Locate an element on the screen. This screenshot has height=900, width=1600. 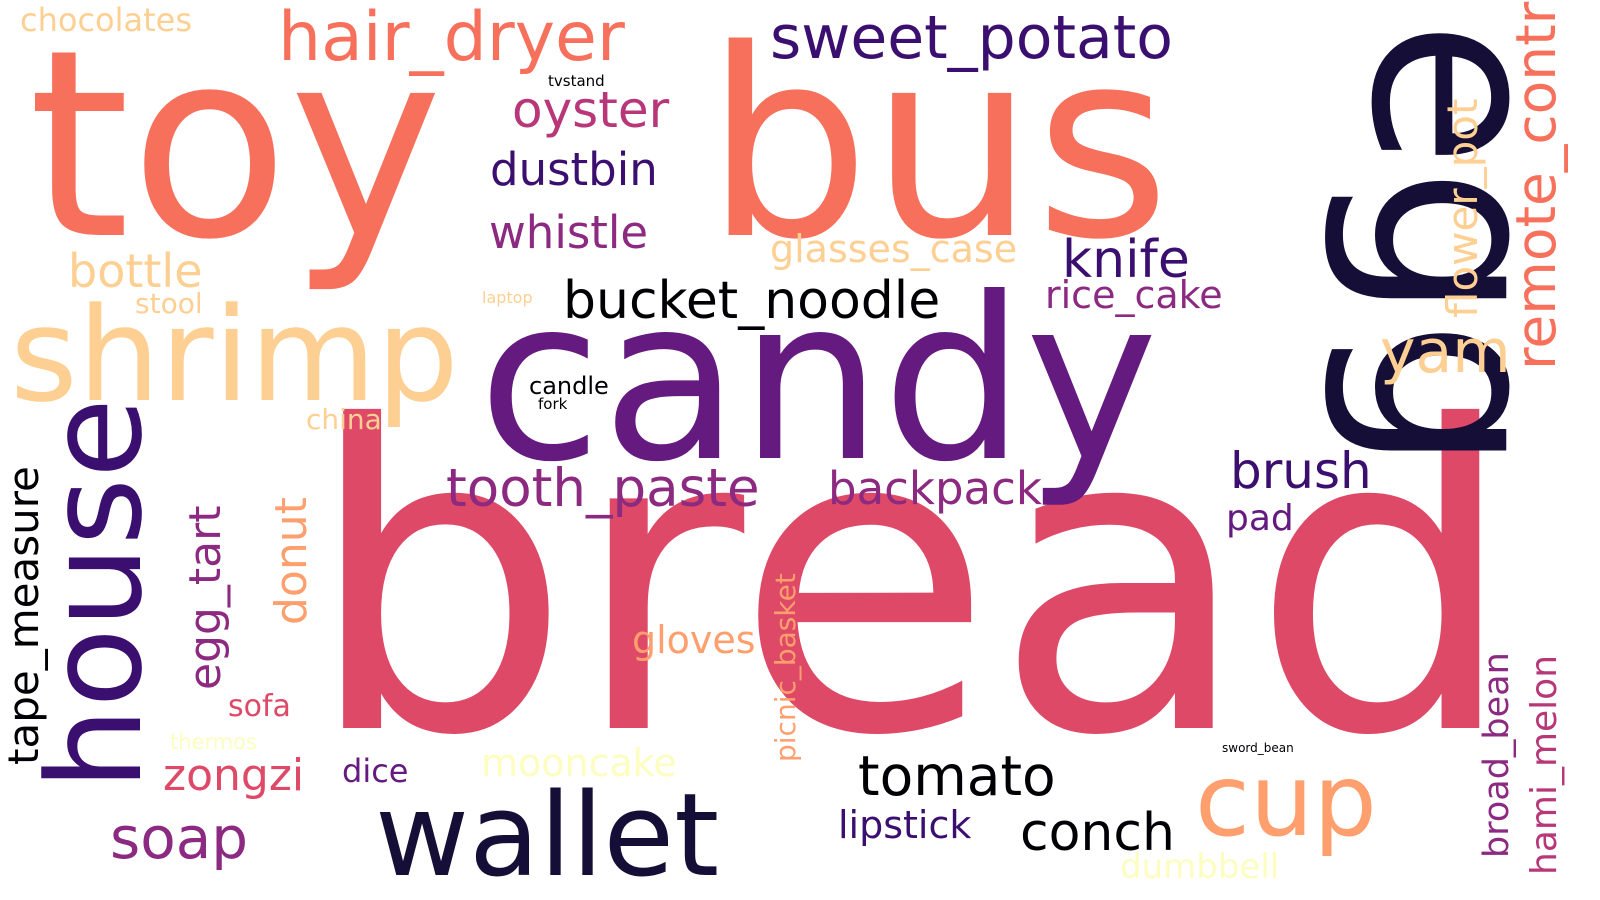
word-conch: conch is located at coordinates (1097, 833).